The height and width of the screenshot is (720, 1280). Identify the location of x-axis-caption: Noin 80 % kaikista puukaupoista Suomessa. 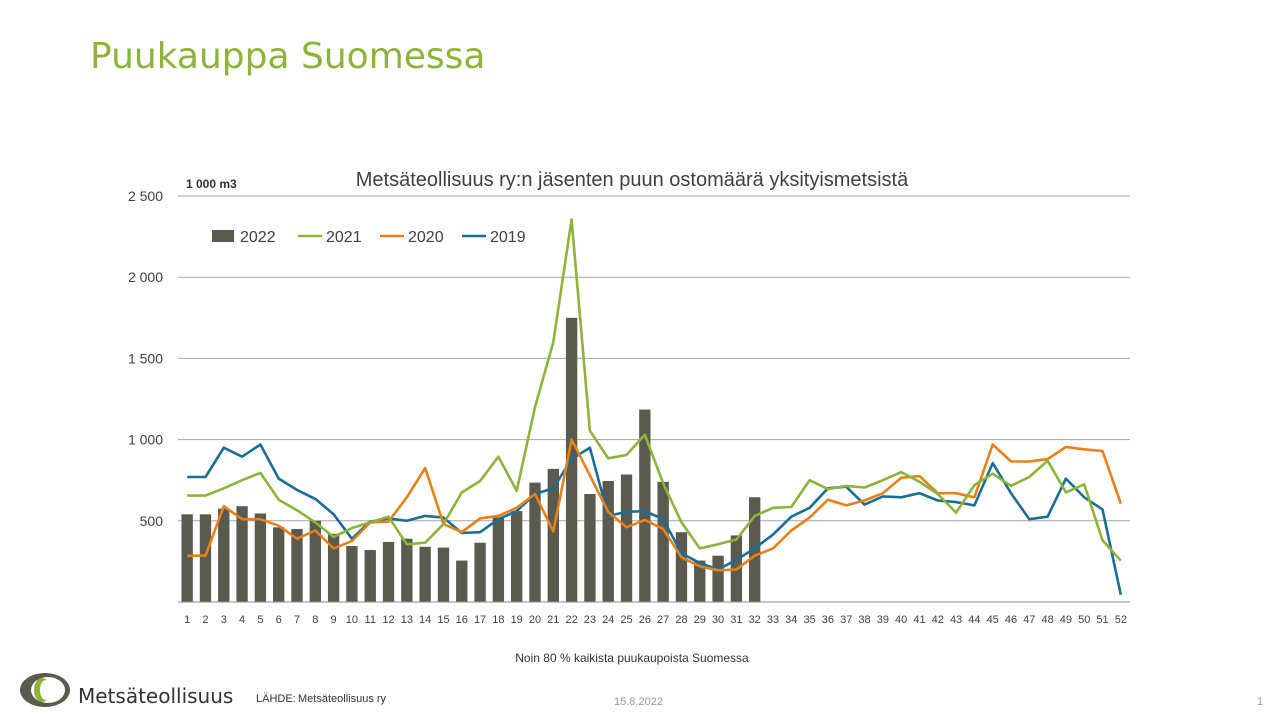
(632, 658).